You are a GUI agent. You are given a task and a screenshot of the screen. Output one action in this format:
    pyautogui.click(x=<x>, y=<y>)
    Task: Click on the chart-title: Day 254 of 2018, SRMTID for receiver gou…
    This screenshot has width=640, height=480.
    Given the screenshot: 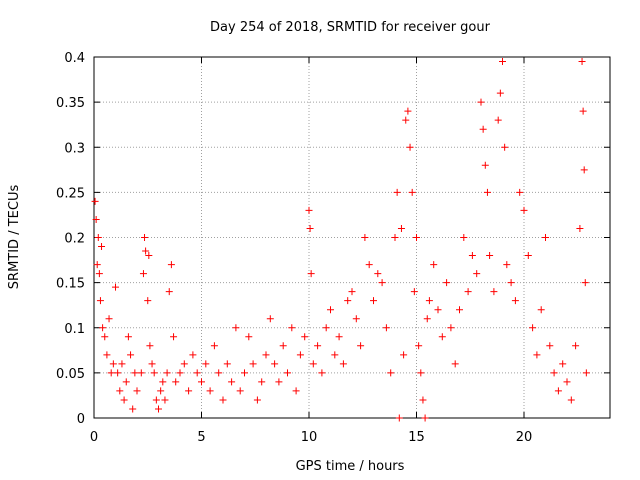 What is the action you would take?
    pyautogui.click(x=350, y=27)
    